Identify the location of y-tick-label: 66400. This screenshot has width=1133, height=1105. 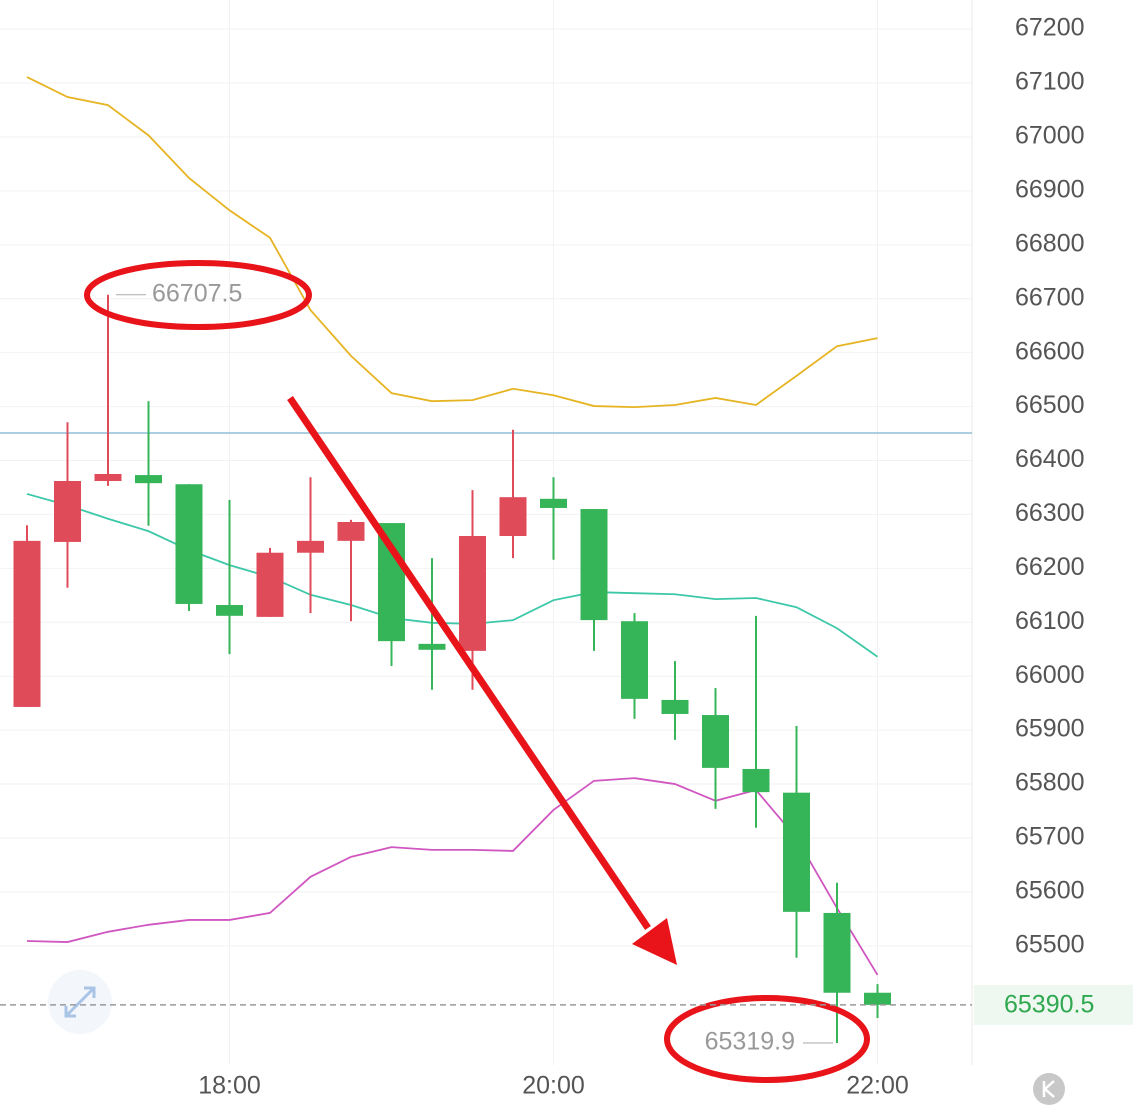
(1050, 459).